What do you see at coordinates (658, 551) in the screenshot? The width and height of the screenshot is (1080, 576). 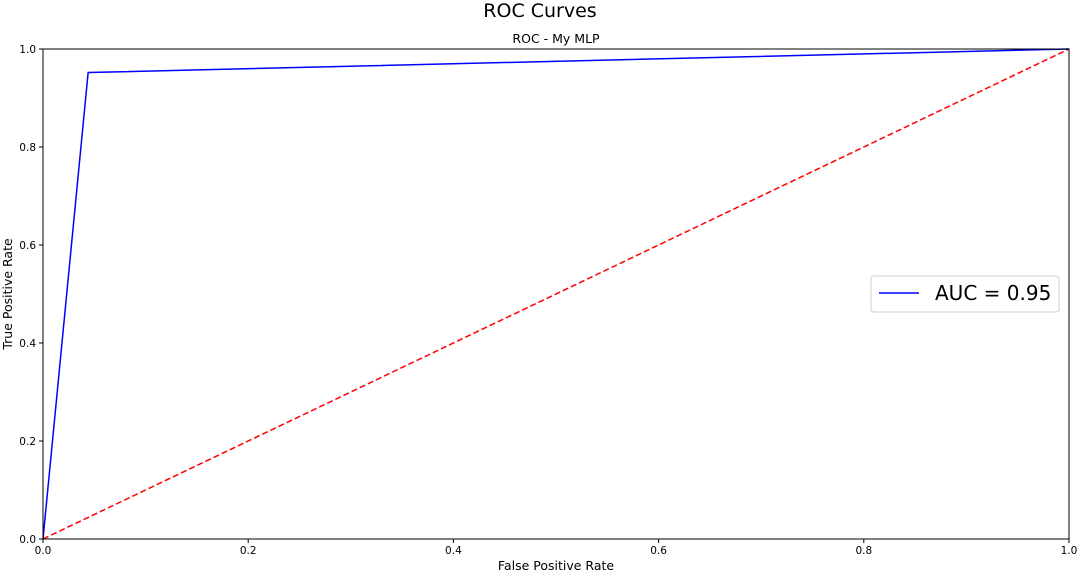 I see `x-tick-label: 0.6` at bounding box center [658, 551].